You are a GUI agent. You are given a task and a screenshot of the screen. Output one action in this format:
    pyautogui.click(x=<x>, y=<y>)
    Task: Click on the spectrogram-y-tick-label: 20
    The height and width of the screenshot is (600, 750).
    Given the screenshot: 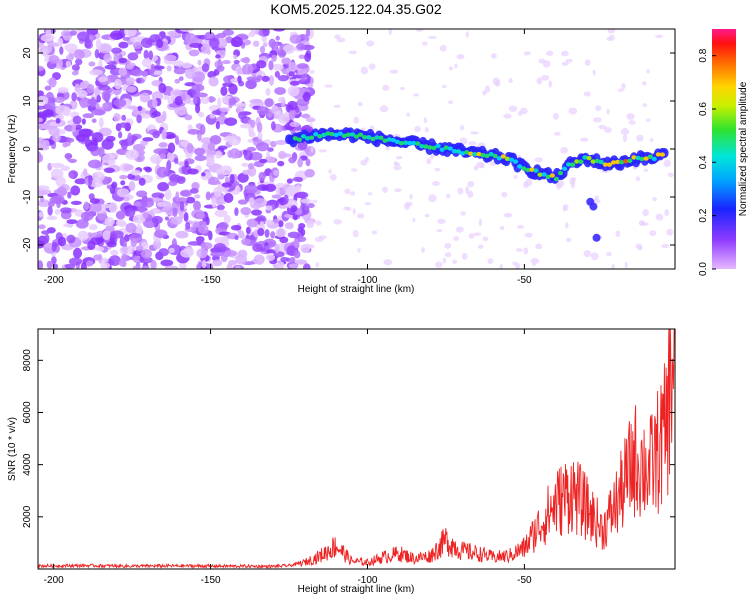 What is the action you would take?
    pyautogui.click(x=27, y=53)
    